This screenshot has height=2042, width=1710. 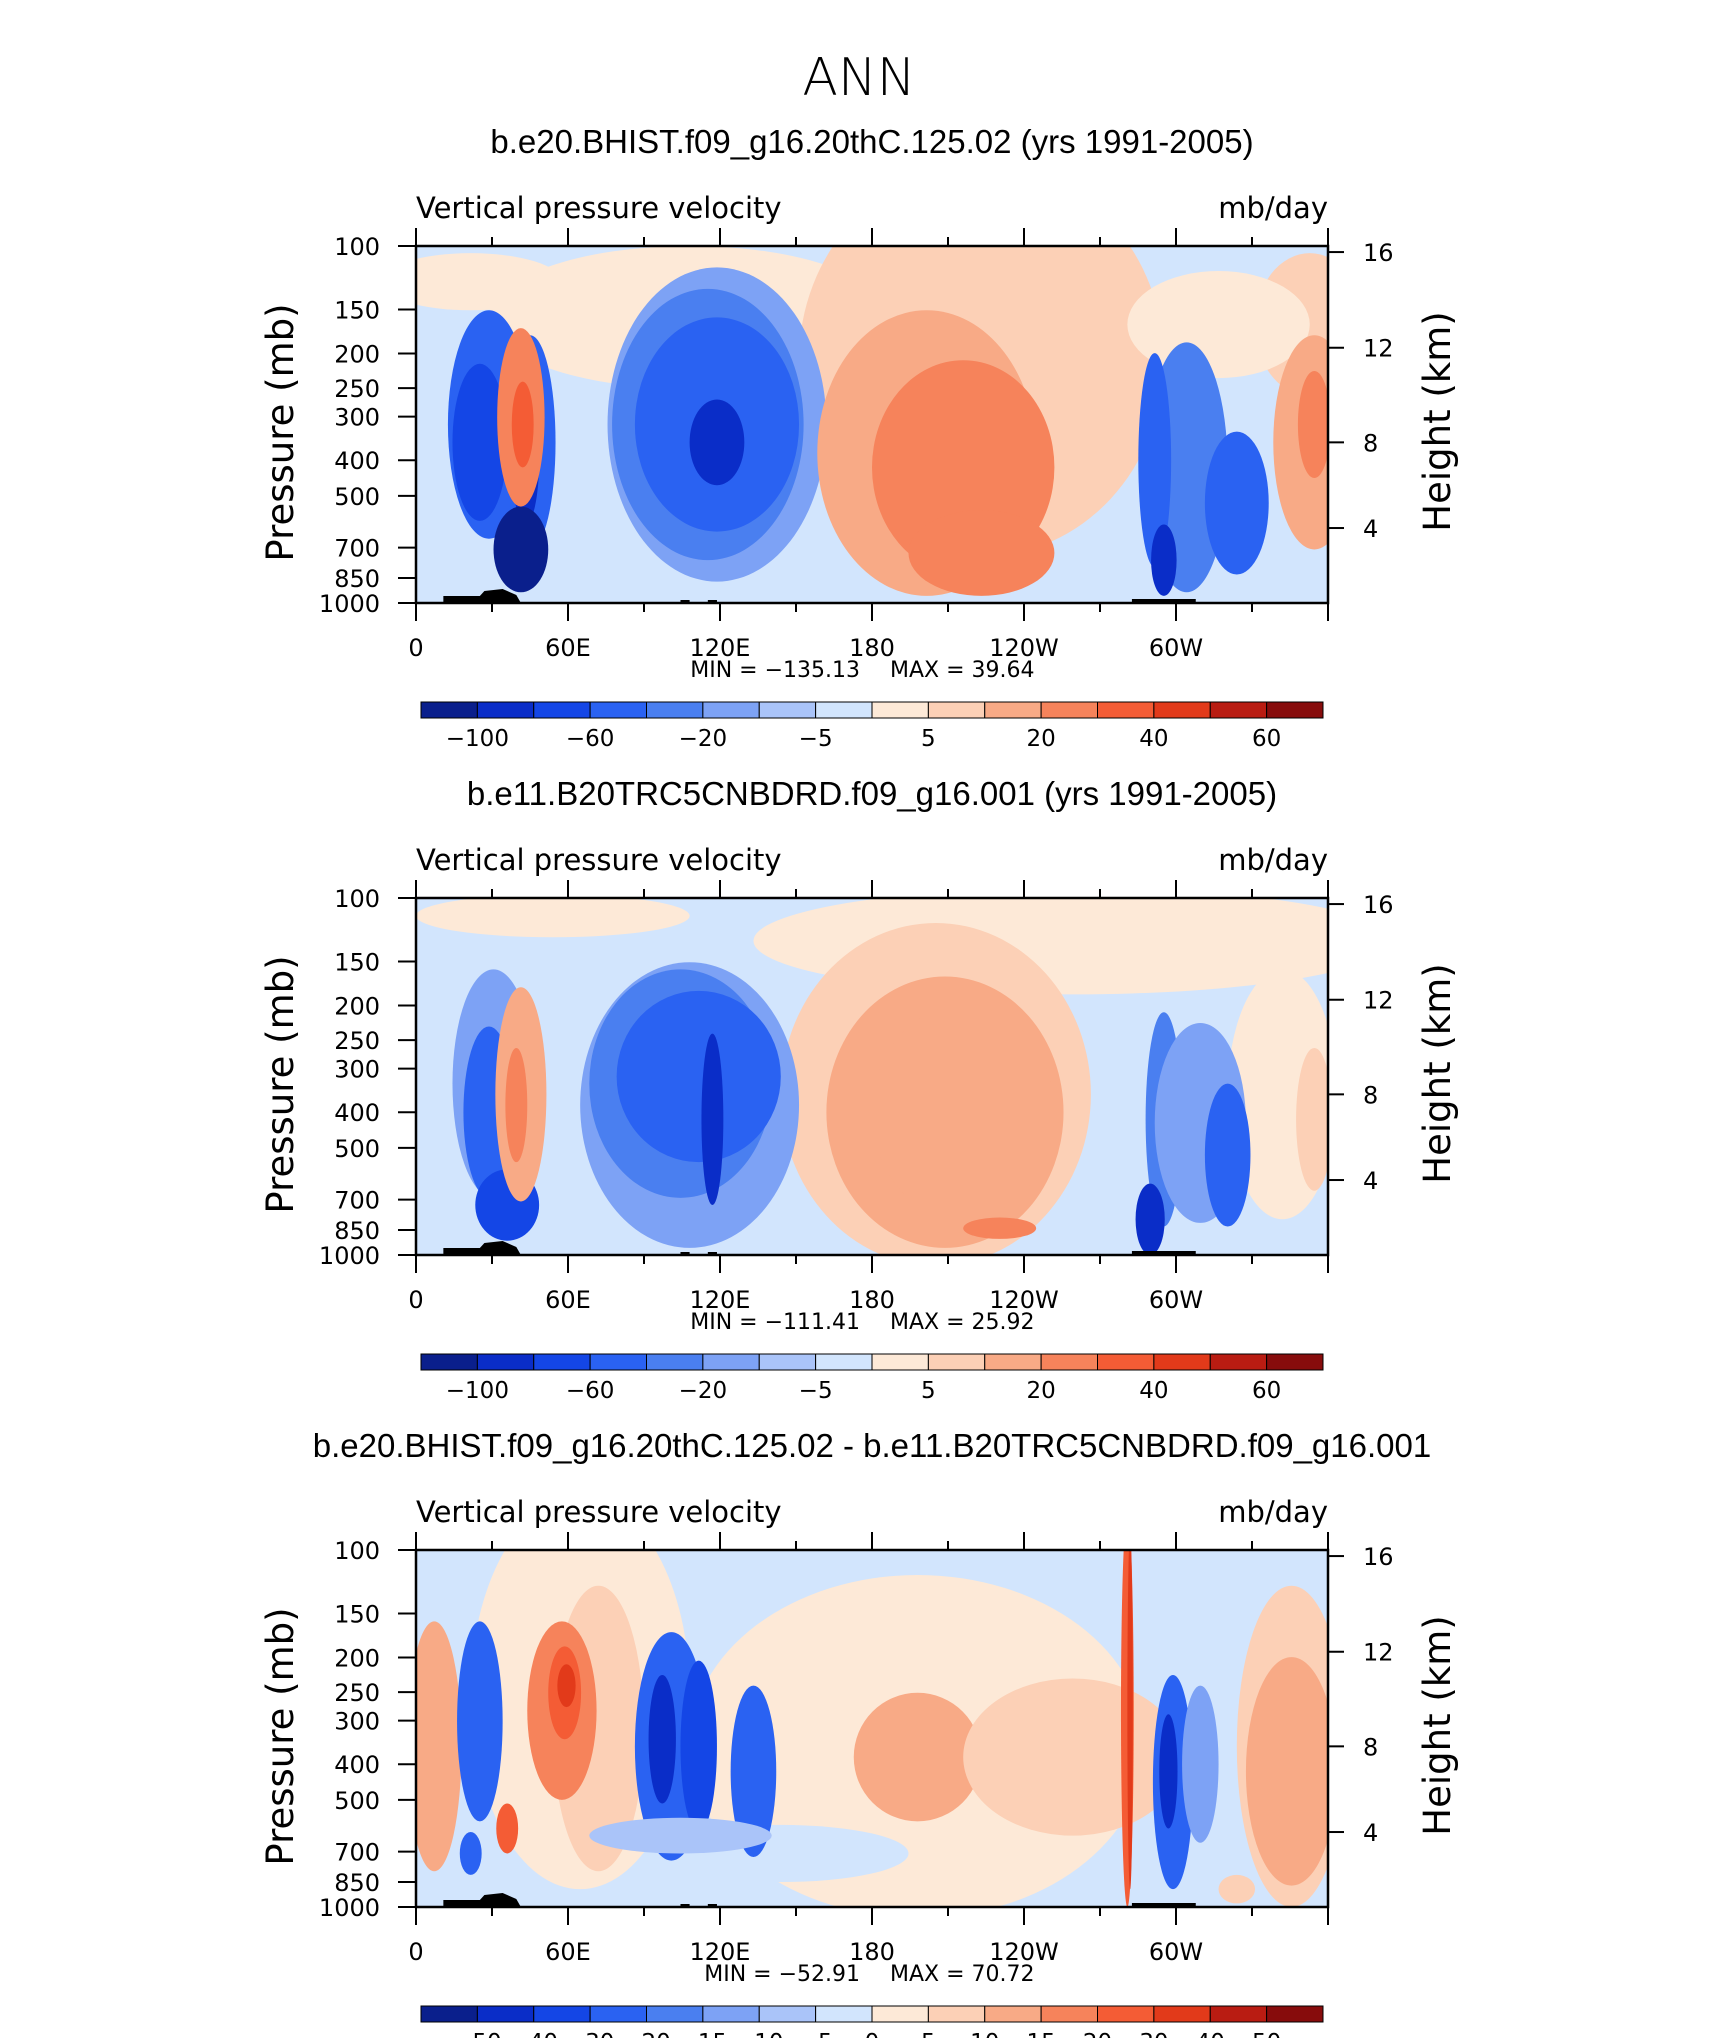 What do you see at coordinates (1266, 1391) in the screenshot?
I see `colorbar-label: 60` at bounding box center [1266, 1391].